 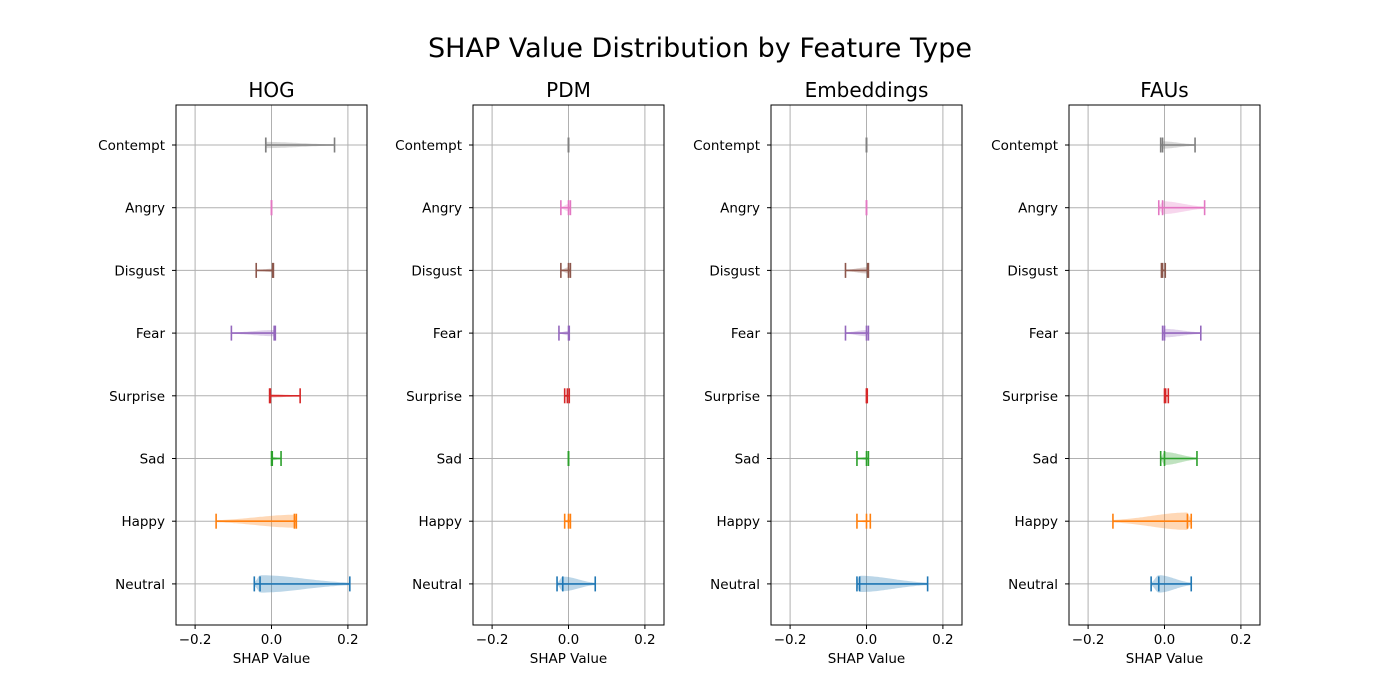 I want to click on panel-title: FAUs, so click(x=1164, y=90).